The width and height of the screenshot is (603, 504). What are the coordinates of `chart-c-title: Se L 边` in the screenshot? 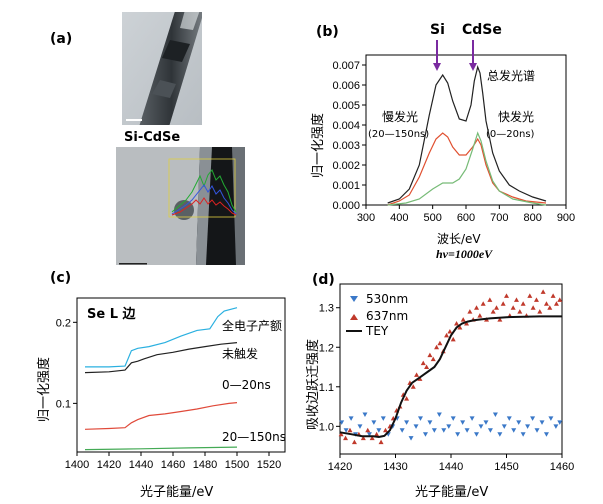 It's located at (112, 314).